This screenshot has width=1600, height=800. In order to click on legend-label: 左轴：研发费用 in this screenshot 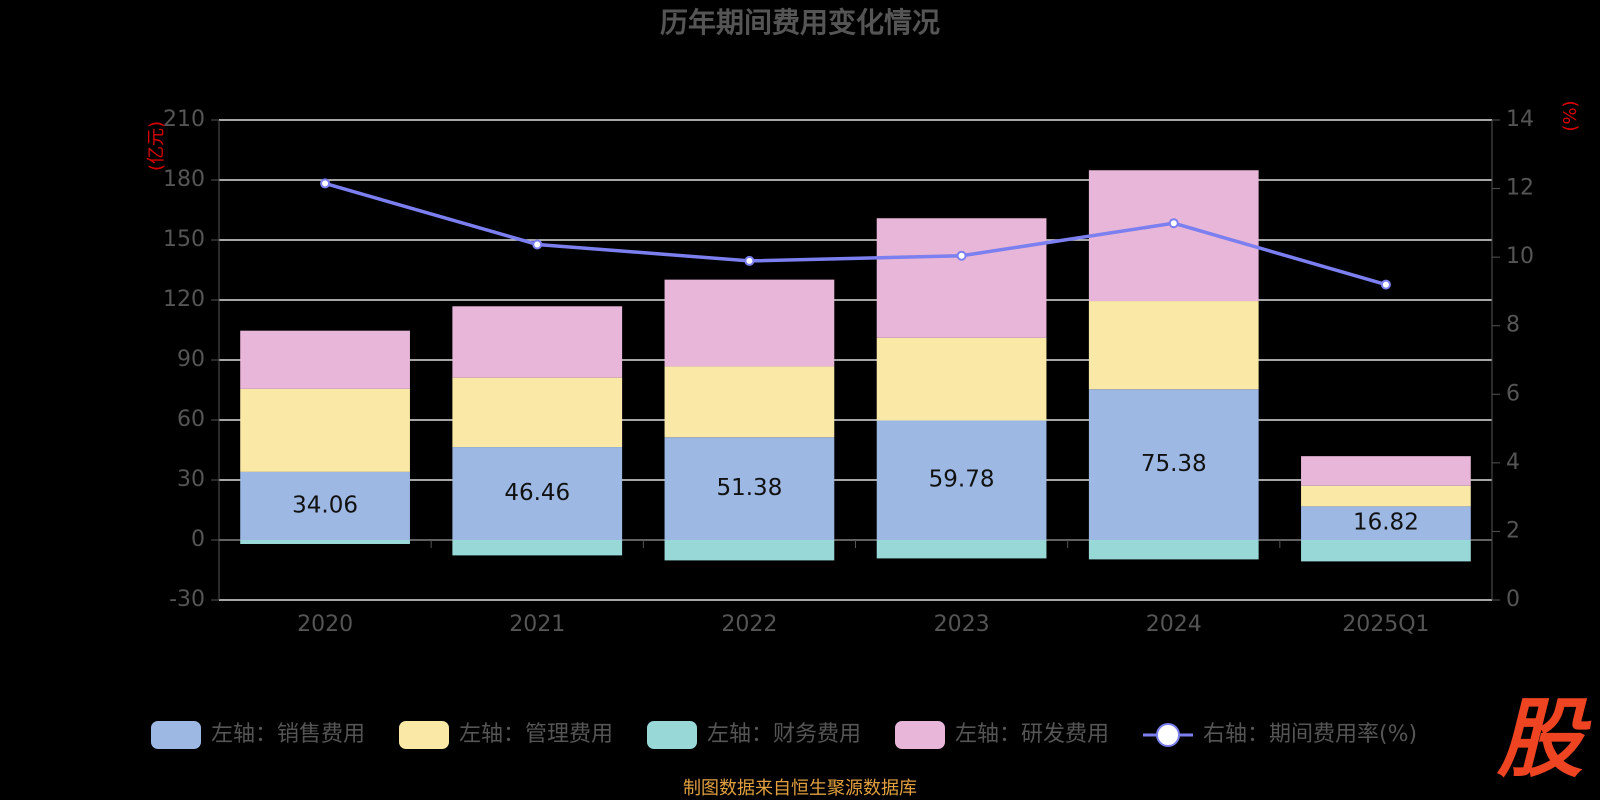, I will do `click(1032, 734)`.